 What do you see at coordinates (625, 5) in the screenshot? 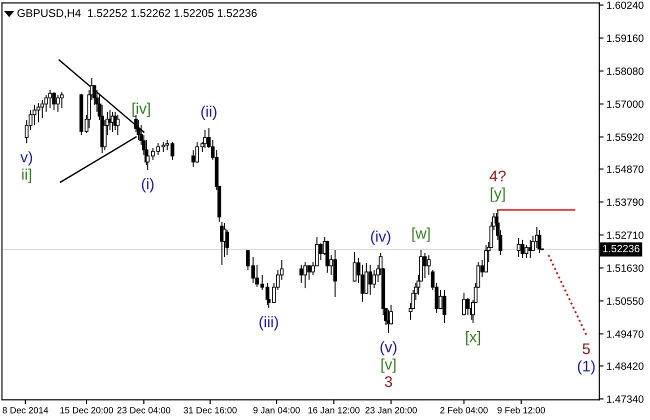
I see `y-tick-label: 1.60240` at bounding box center [625, 5].